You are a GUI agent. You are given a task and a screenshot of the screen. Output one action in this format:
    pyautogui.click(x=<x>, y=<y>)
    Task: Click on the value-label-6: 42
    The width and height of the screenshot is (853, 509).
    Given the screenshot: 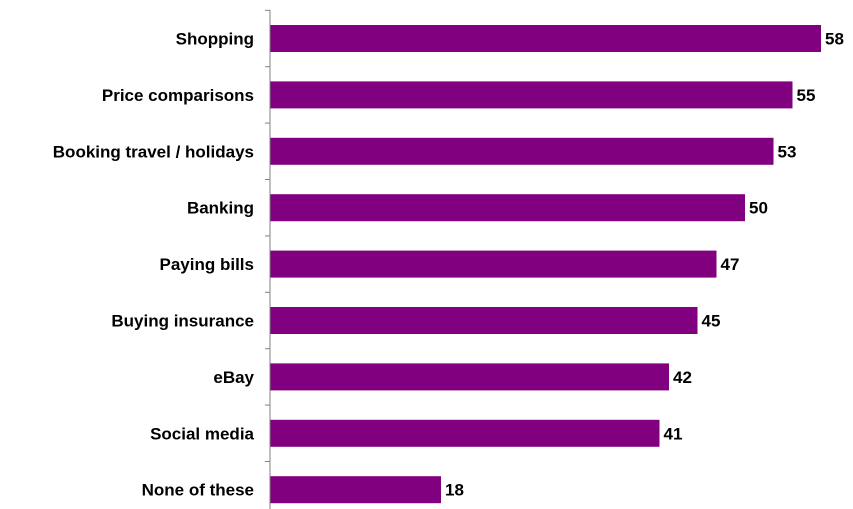 What is the action you would take?
    pyautogui.click(x=682, y=377)
    